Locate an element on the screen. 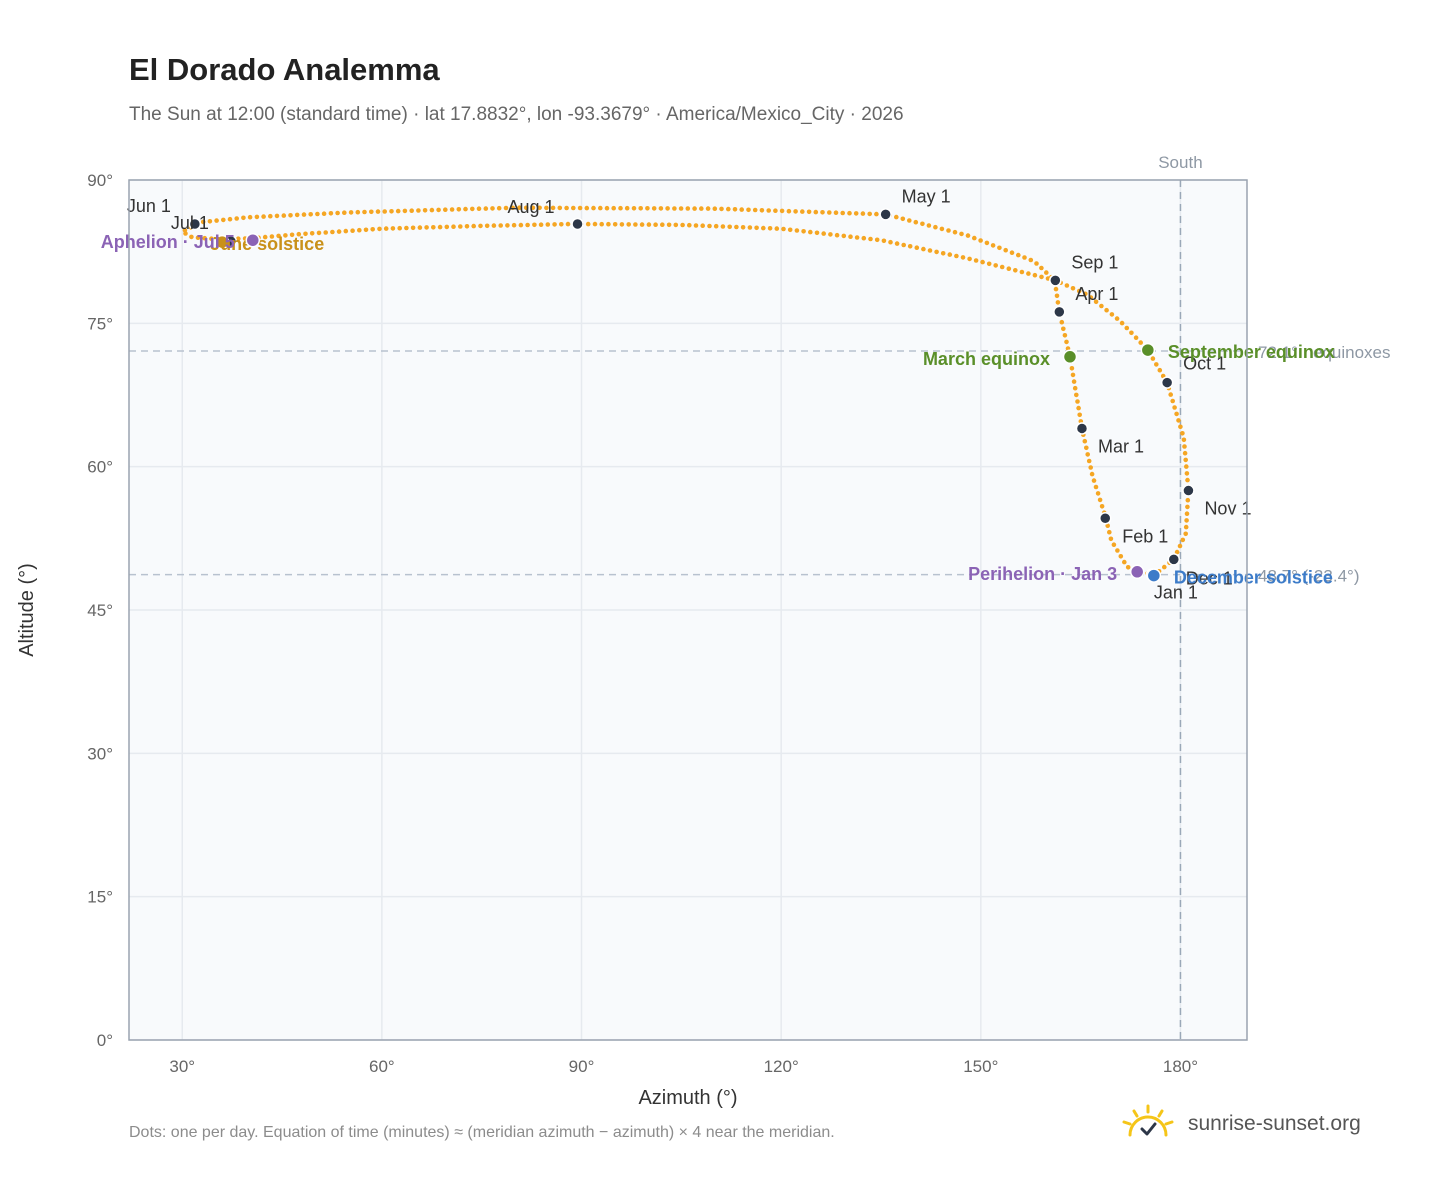 This screenshot has width=1448, height=1188. month-label: Apr 1 is located at coordinates (1096, 294).